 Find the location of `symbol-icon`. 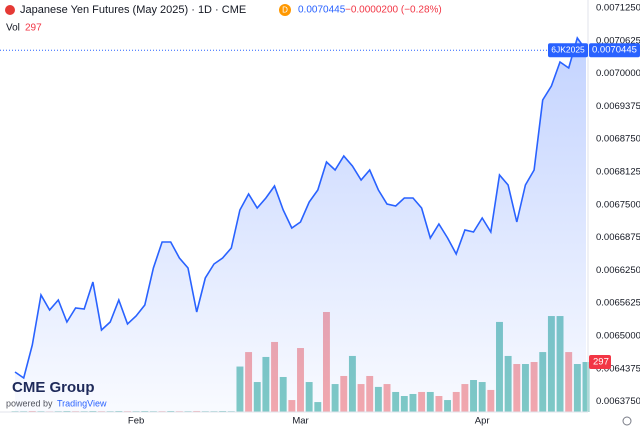

symbol-icon is located at coordinates (10, 10).